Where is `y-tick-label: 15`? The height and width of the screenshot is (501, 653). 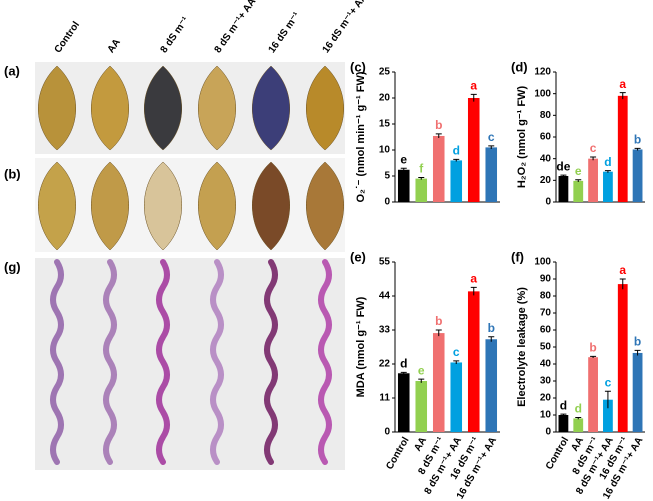
y-tick-label: 15 is located at coordinates (385, 124).